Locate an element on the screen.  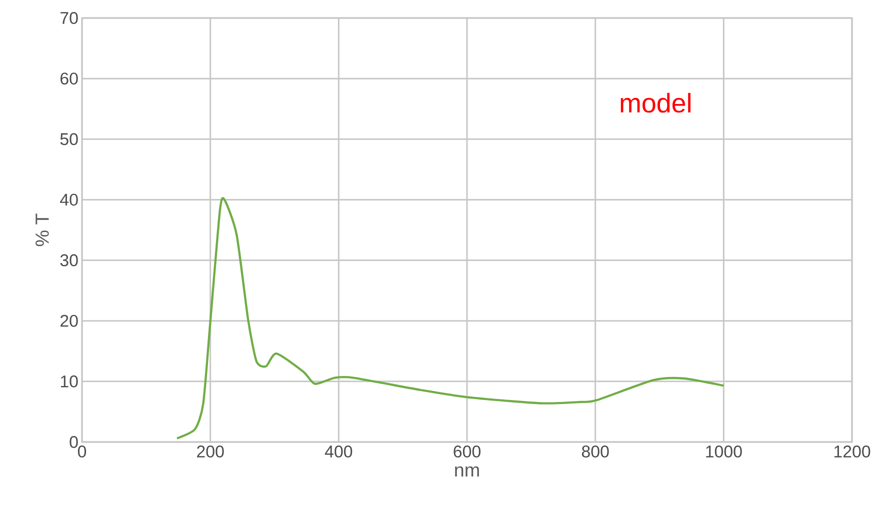
x-tick-label: 1000 is located at coordinates (724, 452).